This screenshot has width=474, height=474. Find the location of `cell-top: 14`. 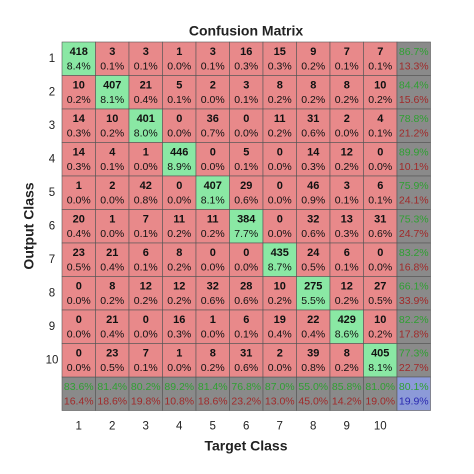

cell-top: 14 is located at coordinates (313, 152).